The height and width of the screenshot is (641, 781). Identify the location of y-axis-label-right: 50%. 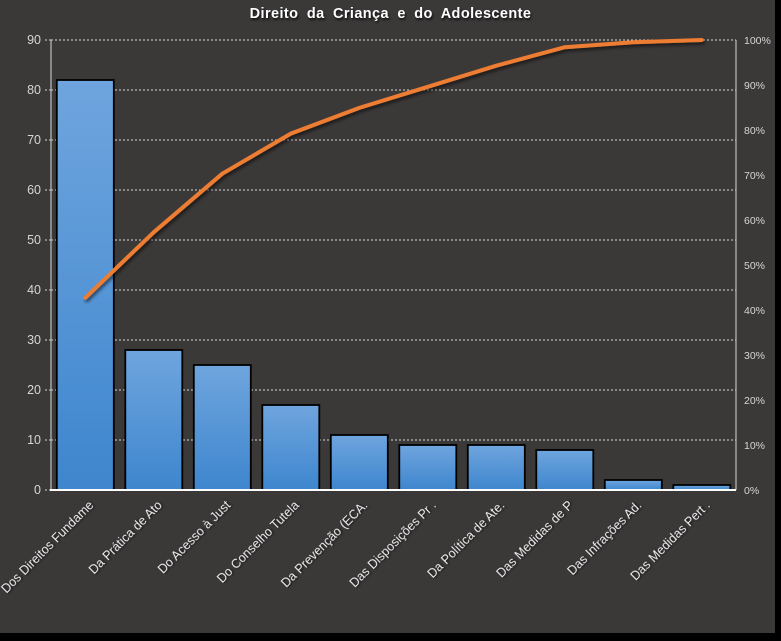
(754, 266).